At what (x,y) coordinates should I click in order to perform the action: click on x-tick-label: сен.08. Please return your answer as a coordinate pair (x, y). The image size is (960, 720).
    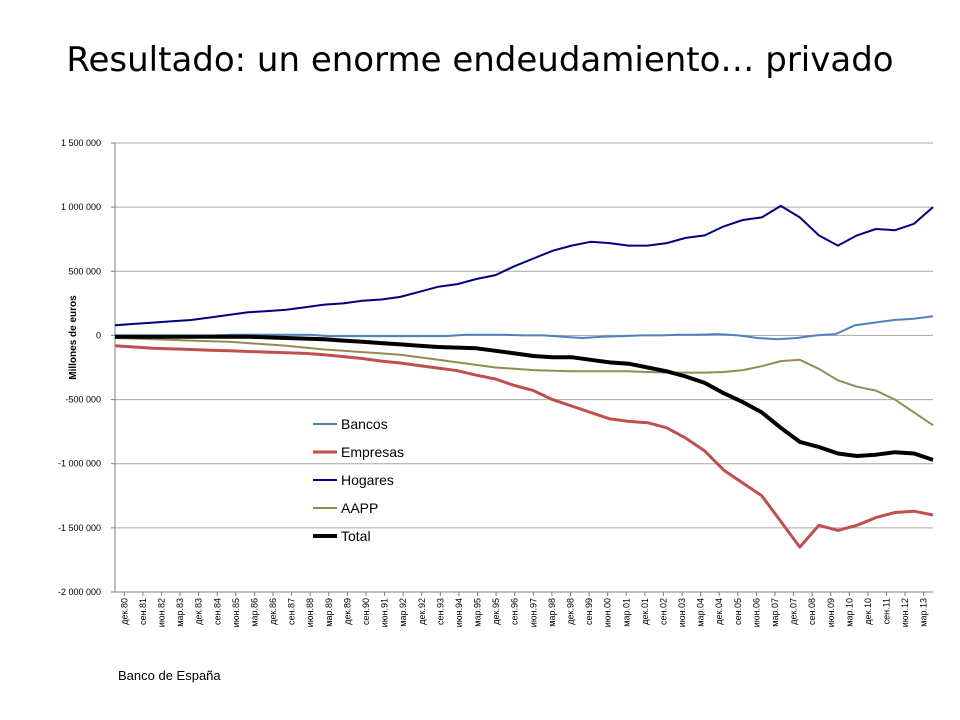
    Looking at the image, I should click on (812, 611).